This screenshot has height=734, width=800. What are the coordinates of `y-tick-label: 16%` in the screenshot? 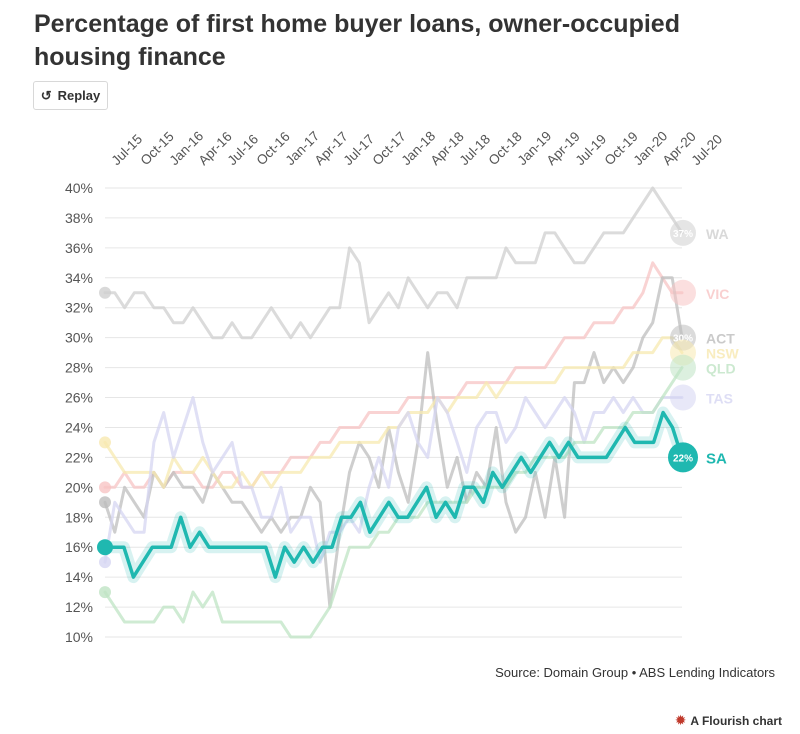 It's located at (79, 547).